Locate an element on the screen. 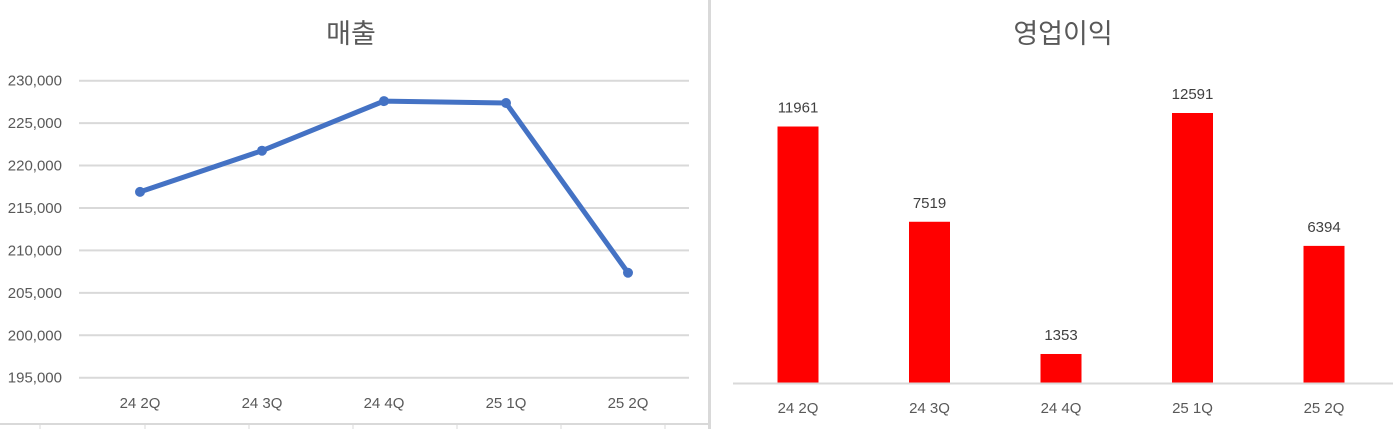 This screenshot has width=1393, height=429. y-tick-label: 225,000 is located at coordinates (35, 123).